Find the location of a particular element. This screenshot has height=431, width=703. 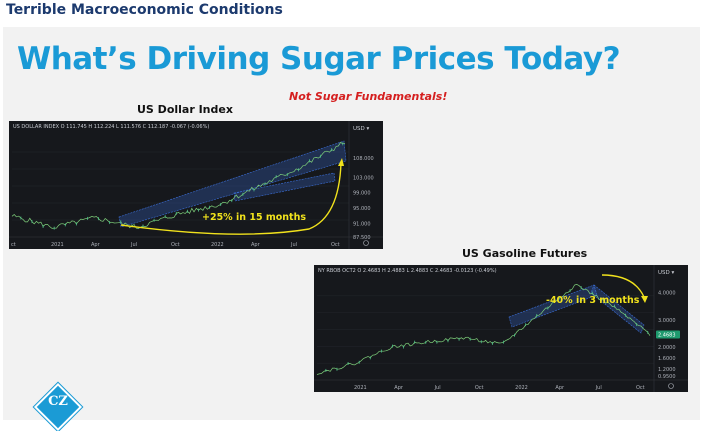

slide-subtitle: Not Sugar Fundamentals! is located at coordinates (368, 96).